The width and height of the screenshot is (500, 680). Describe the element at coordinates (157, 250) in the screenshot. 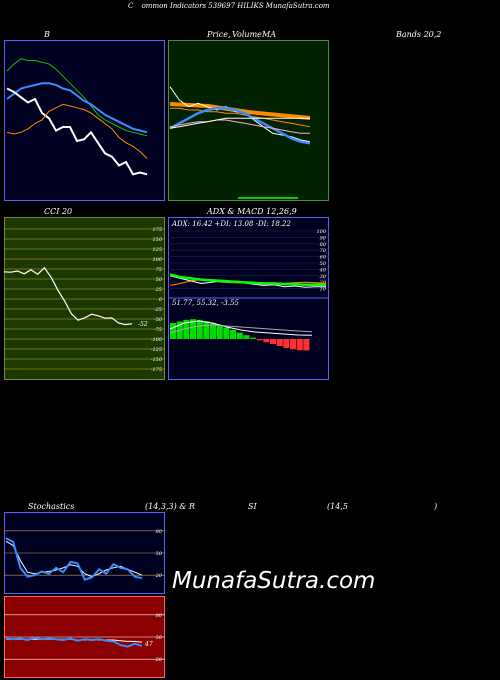

I see `cci-tick-label: 125` at that location.